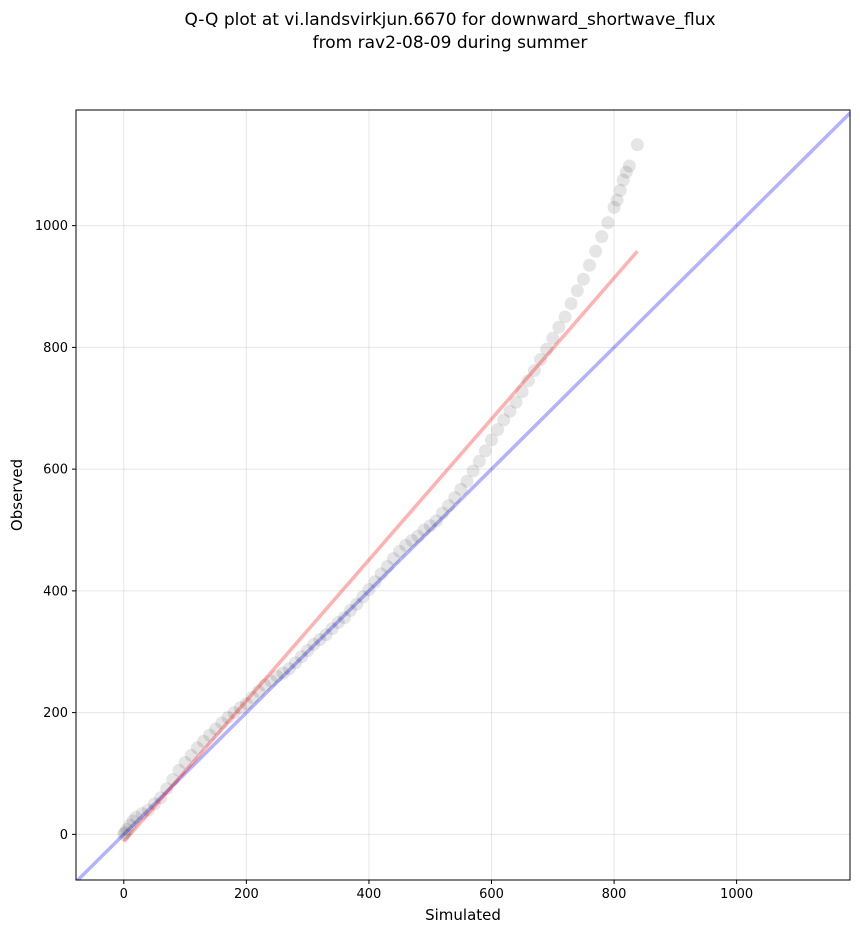  I want to click on chart-title-line-2: from rav2-08-09 during summer, so click(450, 43).